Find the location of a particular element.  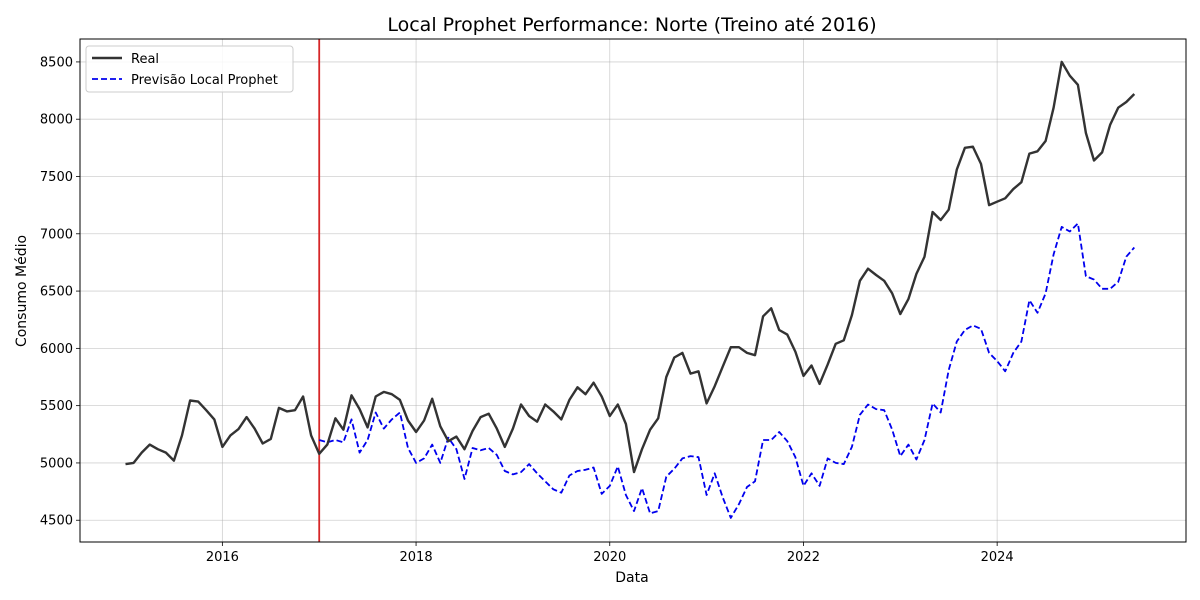

y-tick-label: 6000 is located at coordinates (56, 349).